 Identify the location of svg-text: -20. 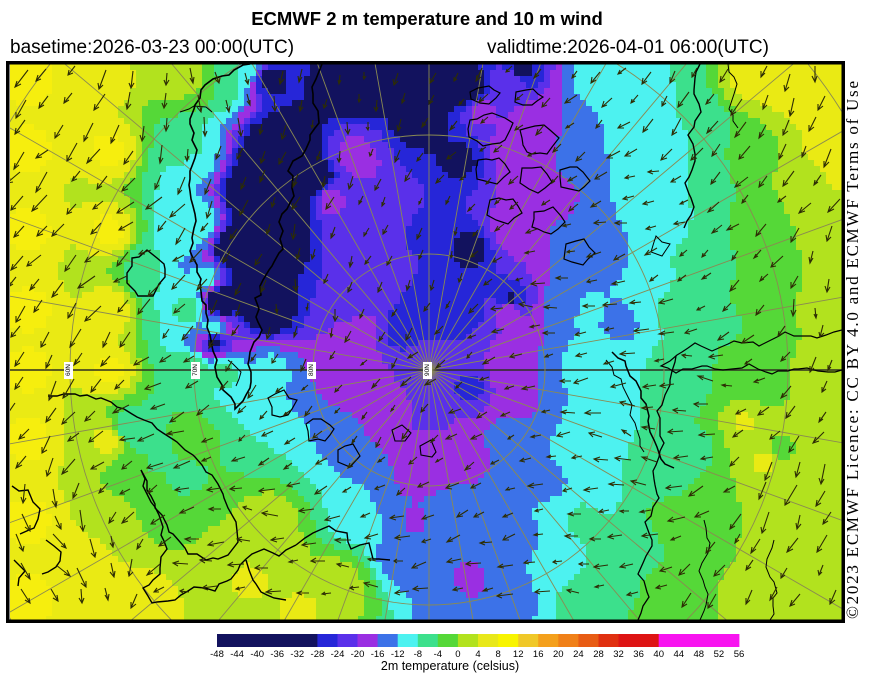
(358, 654).